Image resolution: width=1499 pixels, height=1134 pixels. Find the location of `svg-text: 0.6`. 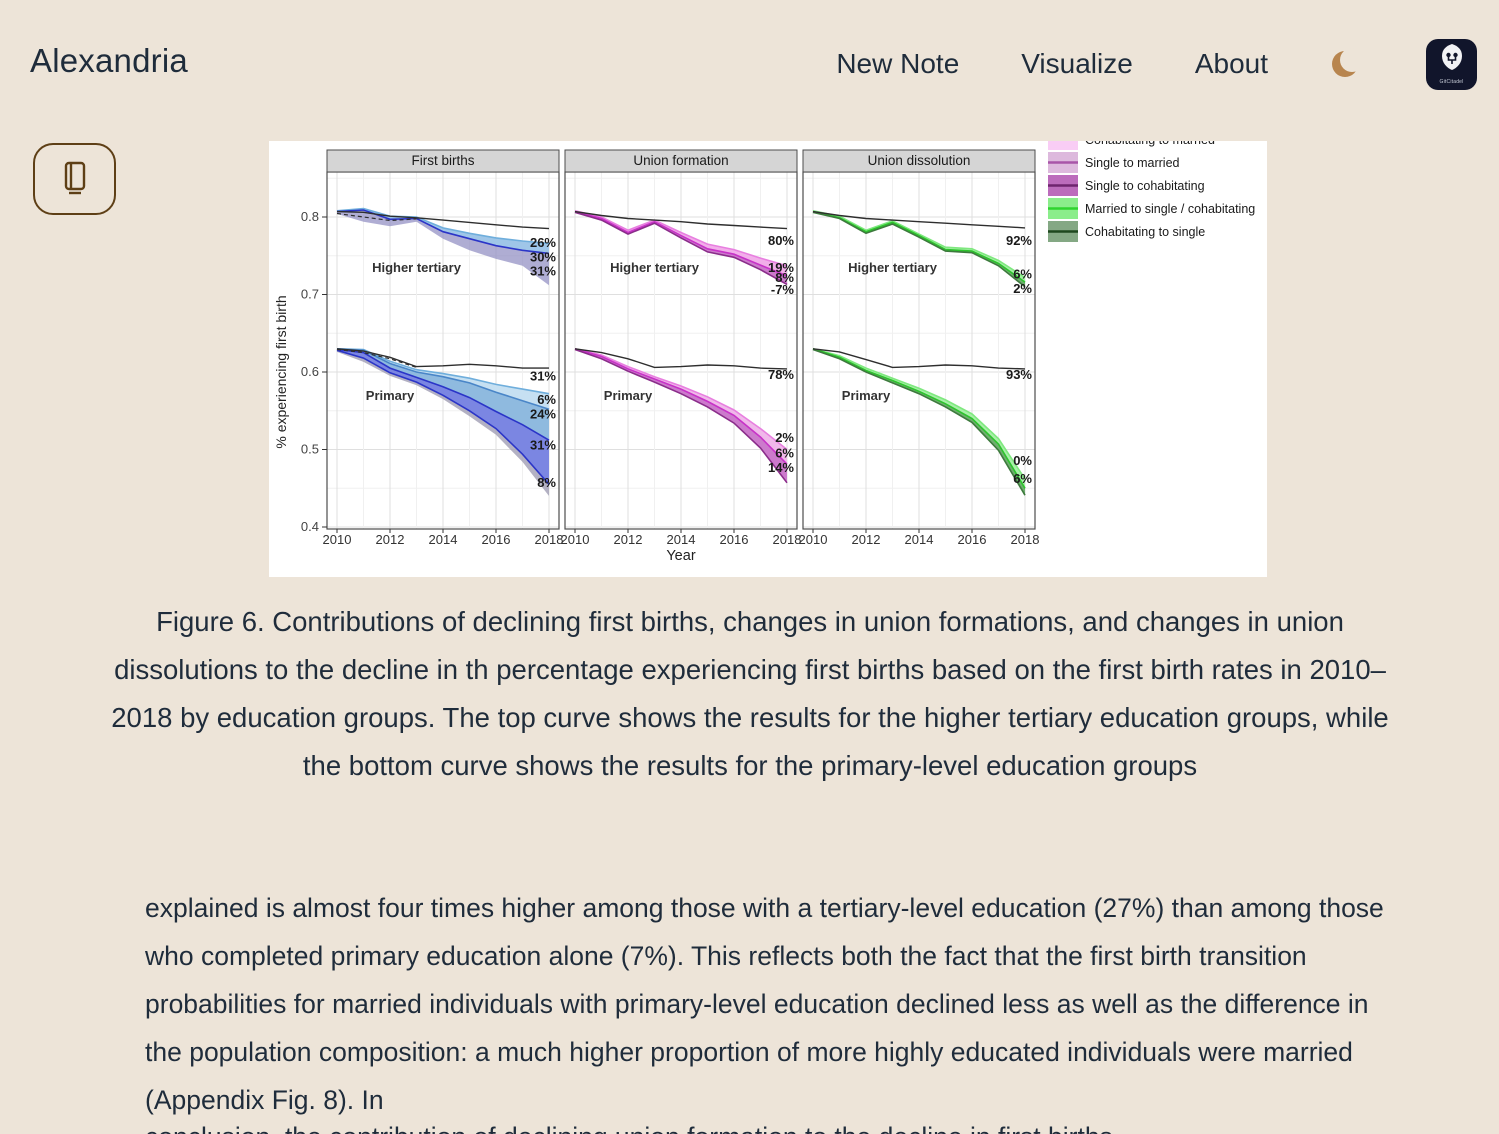

svg-text: 0.6 is located at coordinates (310, 371).